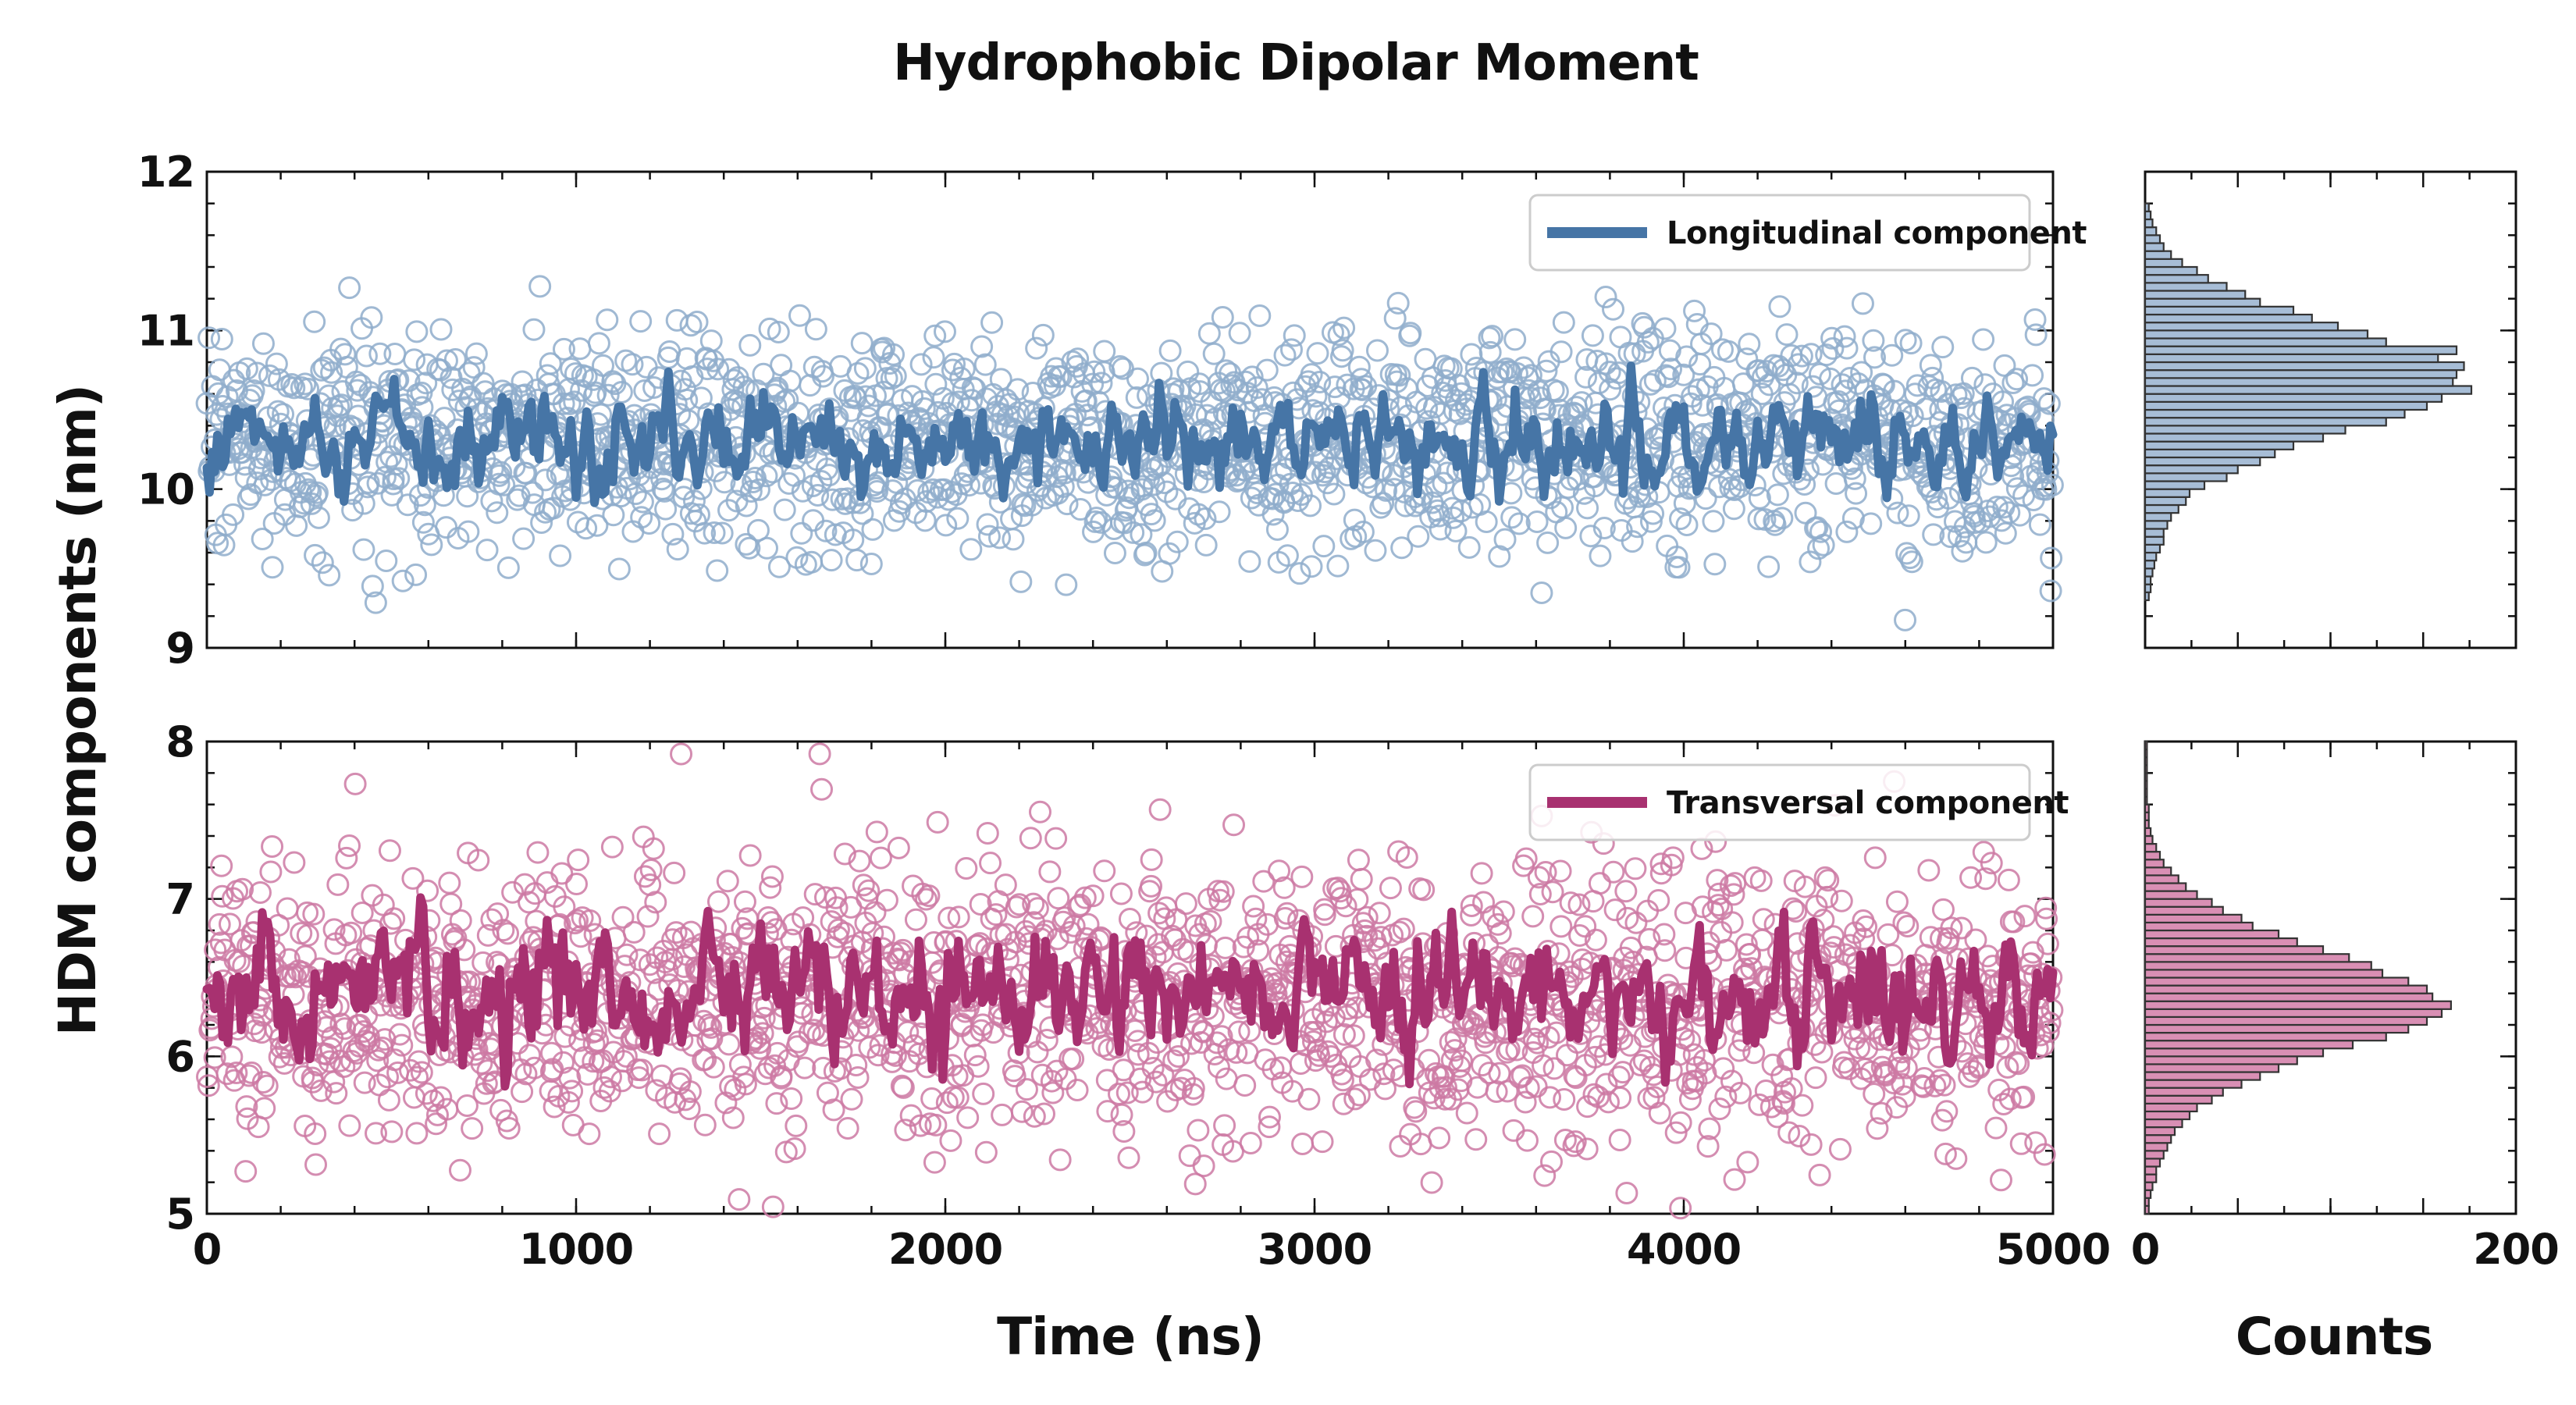 The width and height of the screenshot is (2576, 1405). I want to click on bottom-time-running-average-line, so click(1130, 992).